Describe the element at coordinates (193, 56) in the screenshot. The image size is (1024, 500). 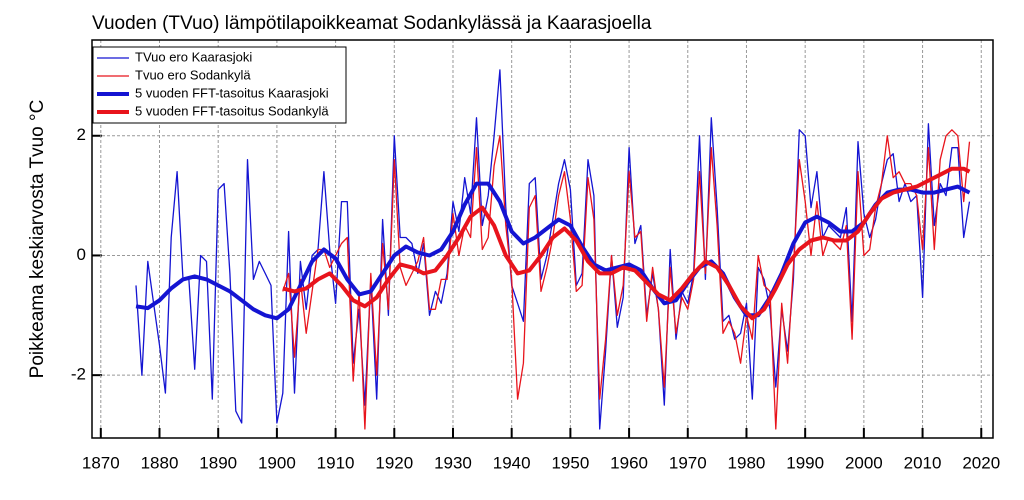
I see `legend-label: TVuo ero Kaarasjoki` at that location.